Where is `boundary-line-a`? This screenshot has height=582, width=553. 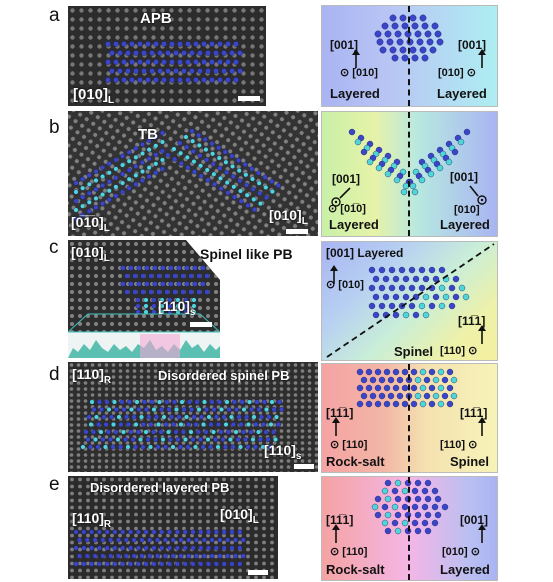 boundary-line-a is located at coordinates (409, 56).